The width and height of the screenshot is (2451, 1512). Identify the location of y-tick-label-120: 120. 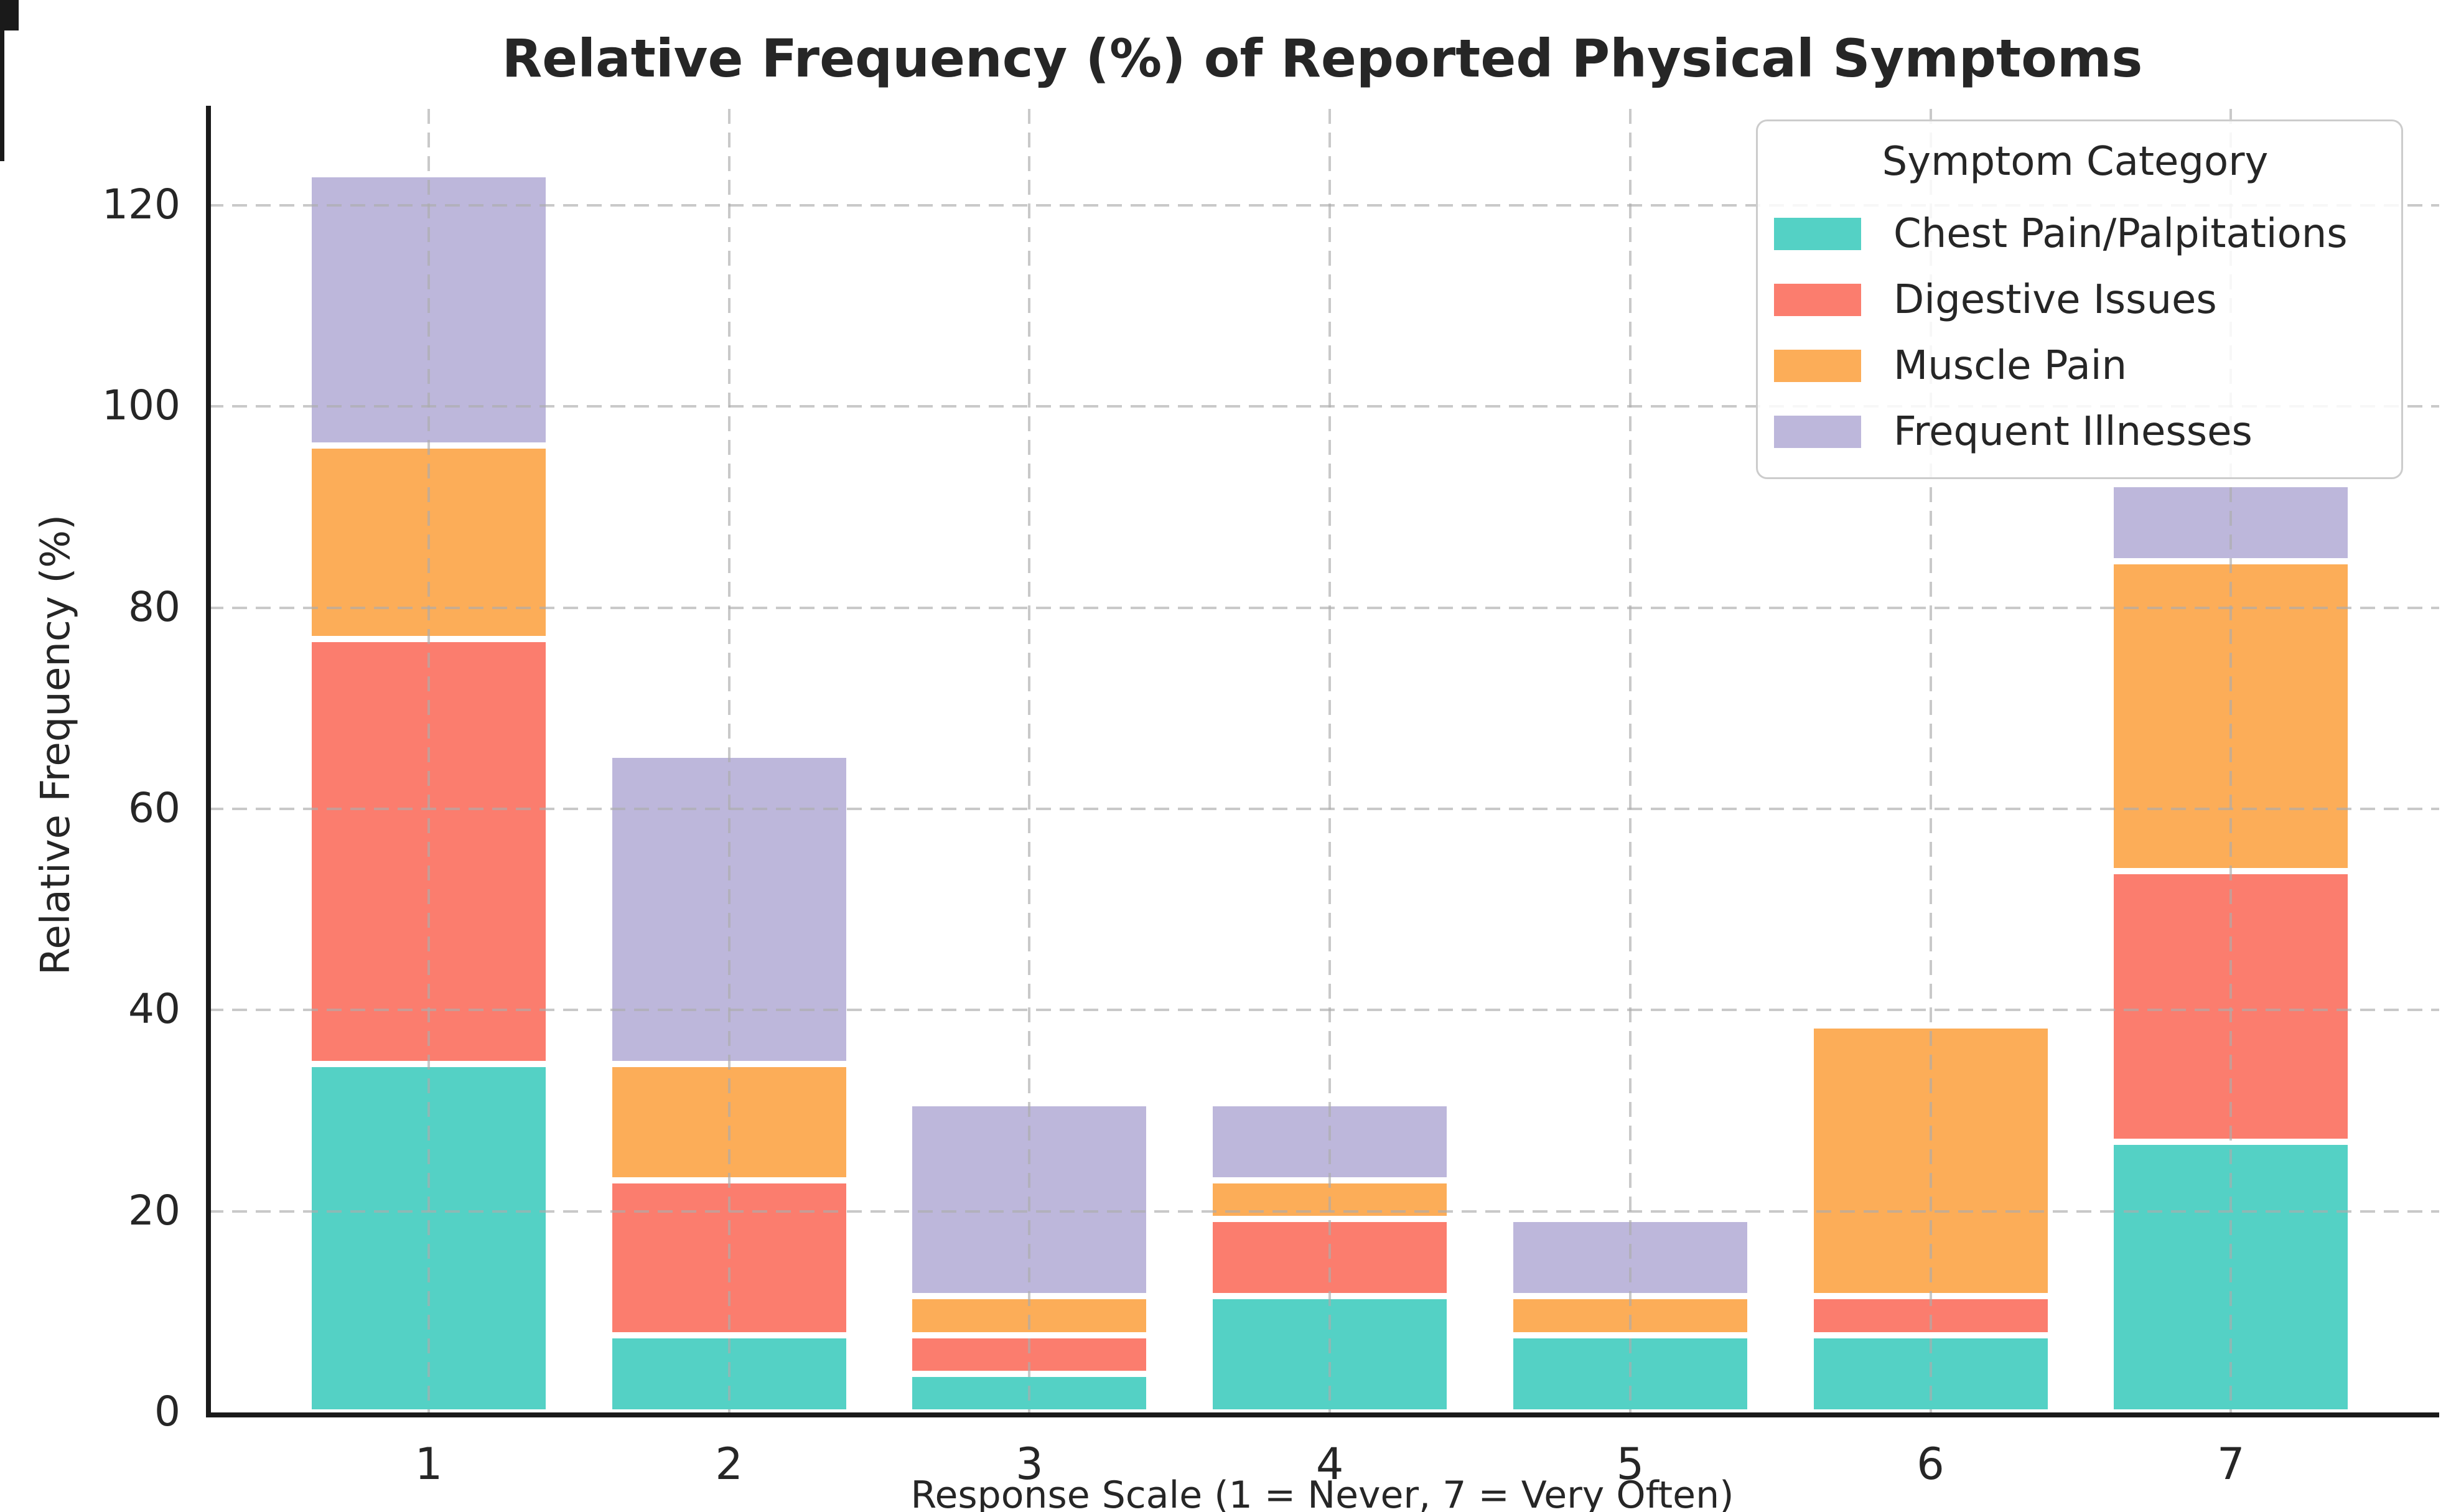
(141, 204).